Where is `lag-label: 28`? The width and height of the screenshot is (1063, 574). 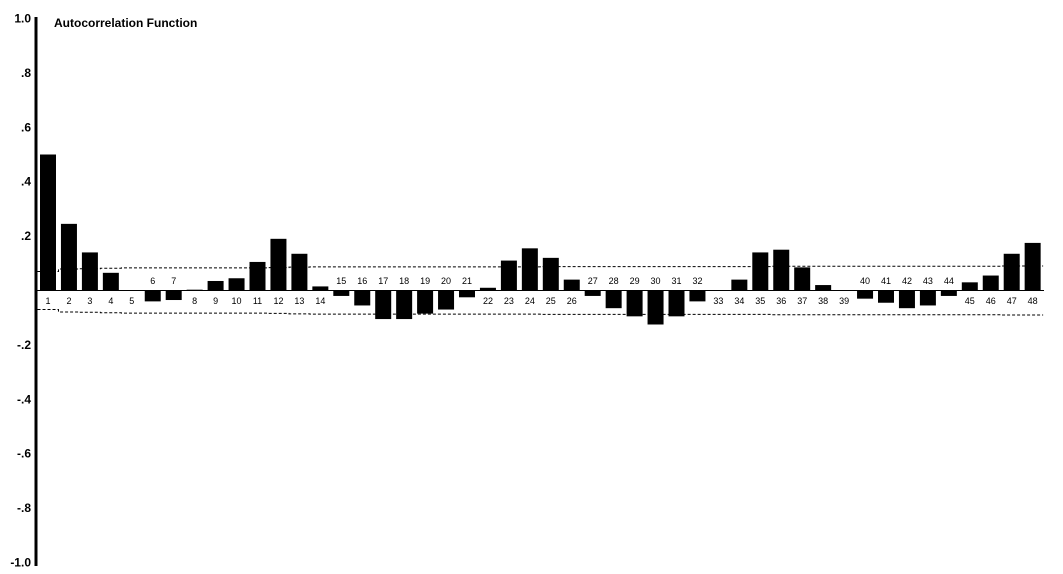 lag-label: 28 is located at coordinates (614, 281).